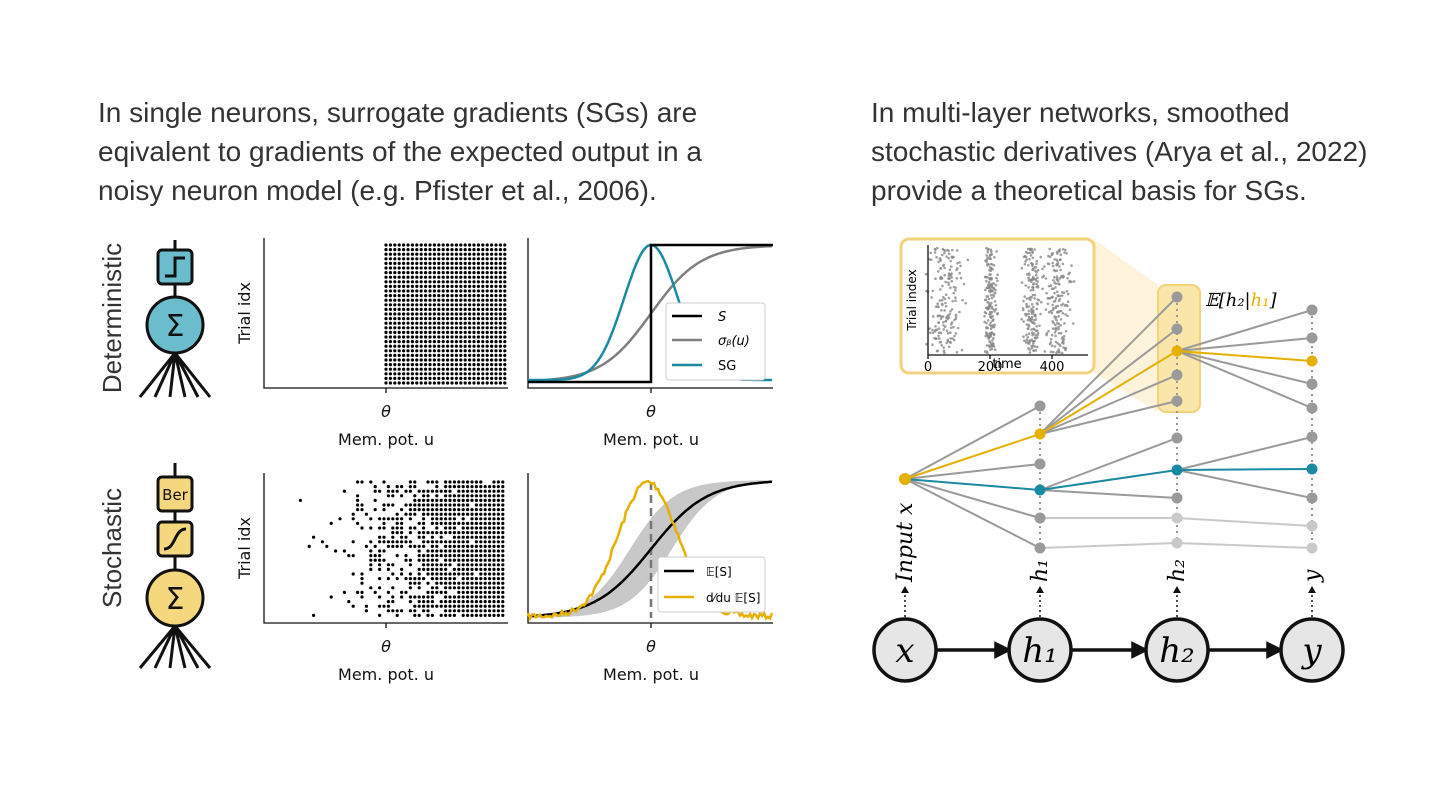 The height and width of the screenshot is (787, 1447). Describe the element at coordinates (1006, 364) in the screenshot. I see `inset-x-label: time` at that location.